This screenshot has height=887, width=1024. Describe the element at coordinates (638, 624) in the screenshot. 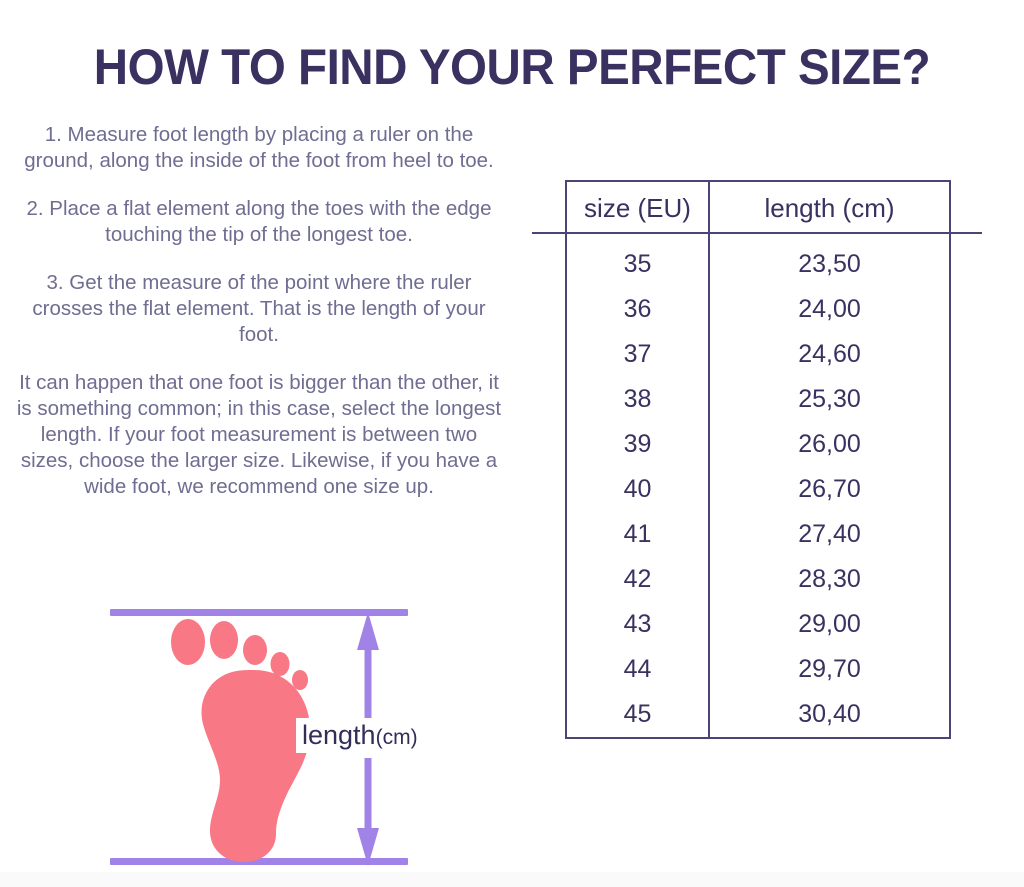

I see `cell-size: 43` at that location.